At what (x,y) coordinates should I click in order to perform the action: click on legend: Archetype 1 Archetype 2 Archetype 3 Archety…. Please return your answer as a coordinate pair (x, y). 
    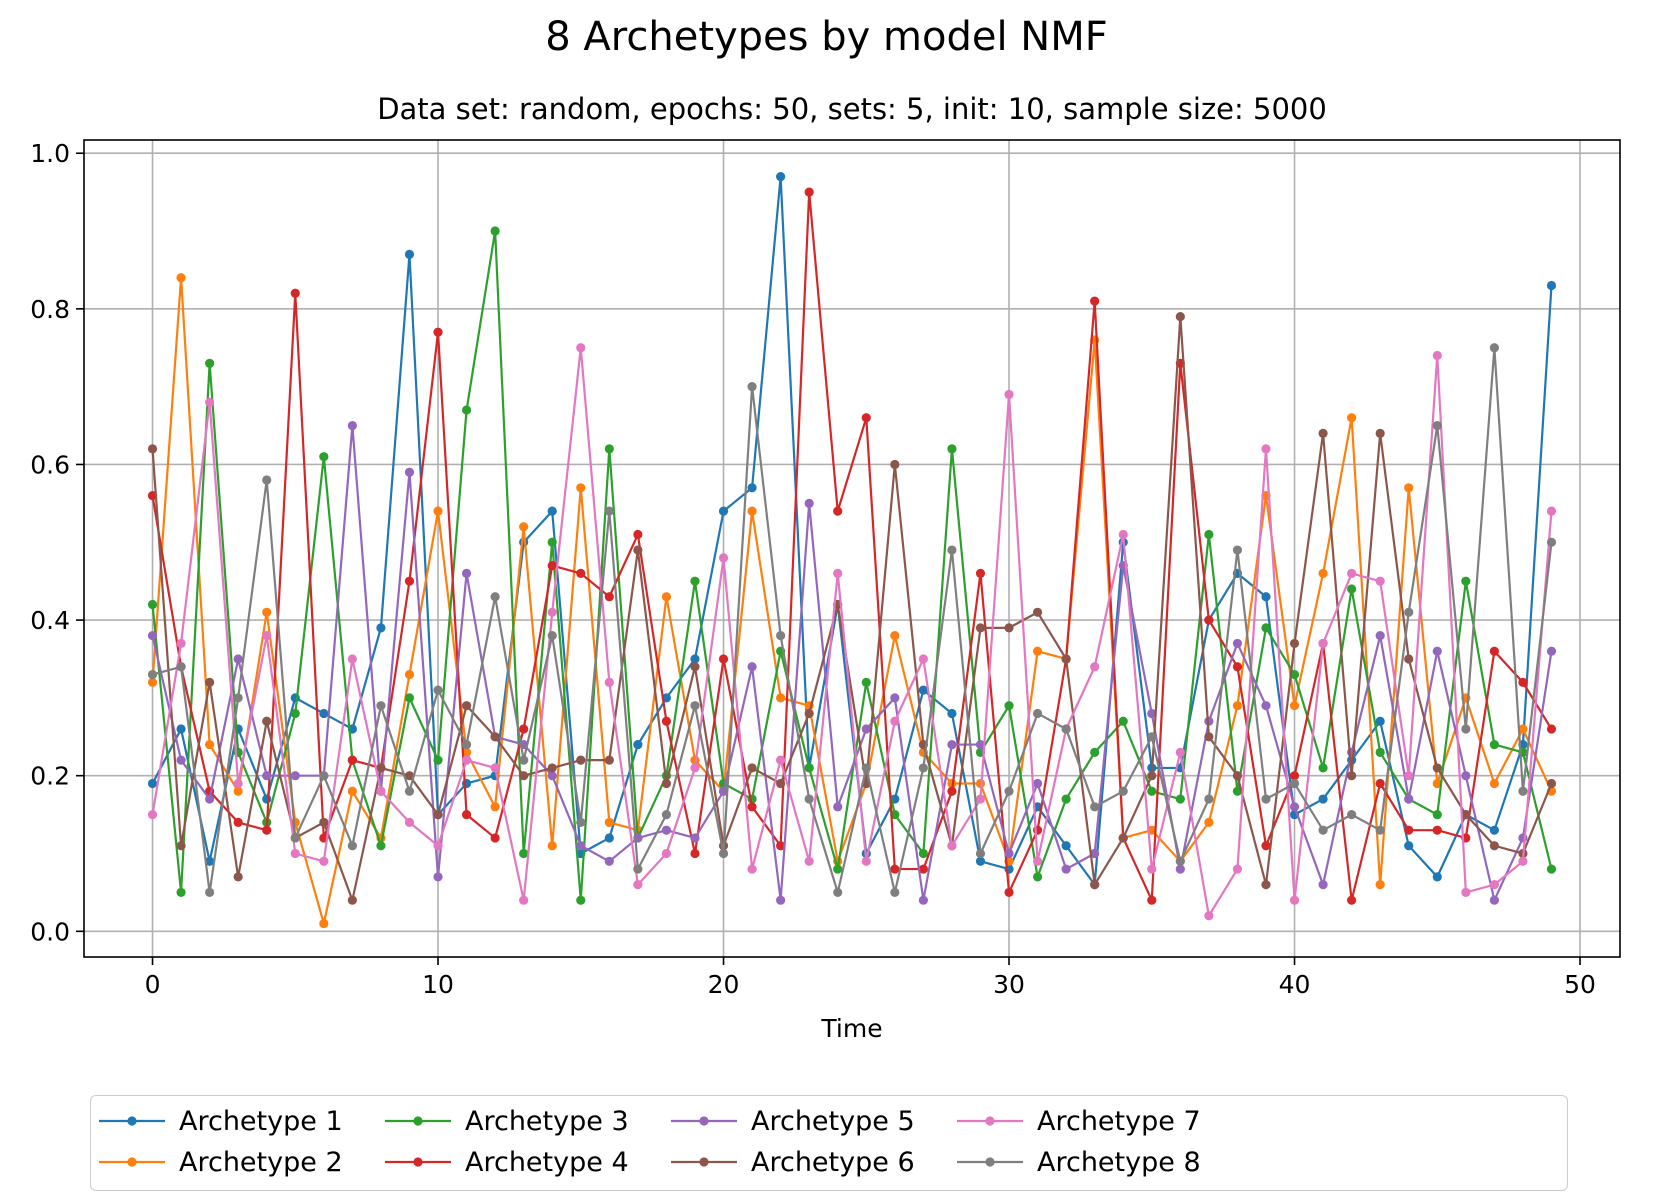
    Looking at the image, I should click on (829, 1143).